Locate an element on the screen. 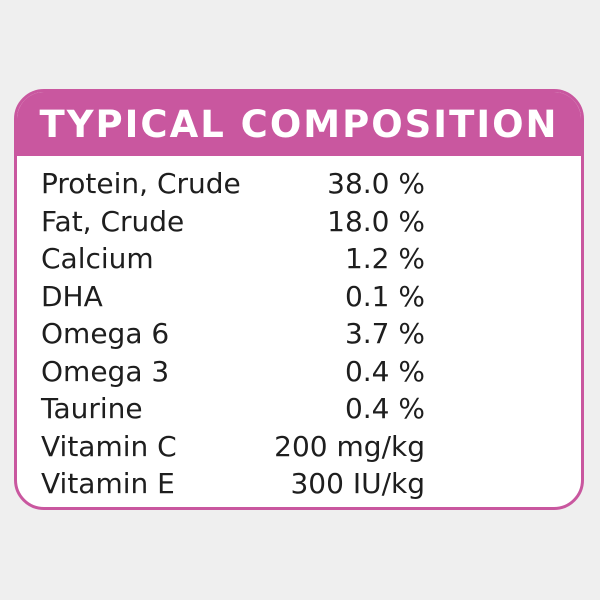 The image size is (600, 600). composition-row-vitamin-e: Vitamin E 300 IU/kg is located at coordinates (299, 484).